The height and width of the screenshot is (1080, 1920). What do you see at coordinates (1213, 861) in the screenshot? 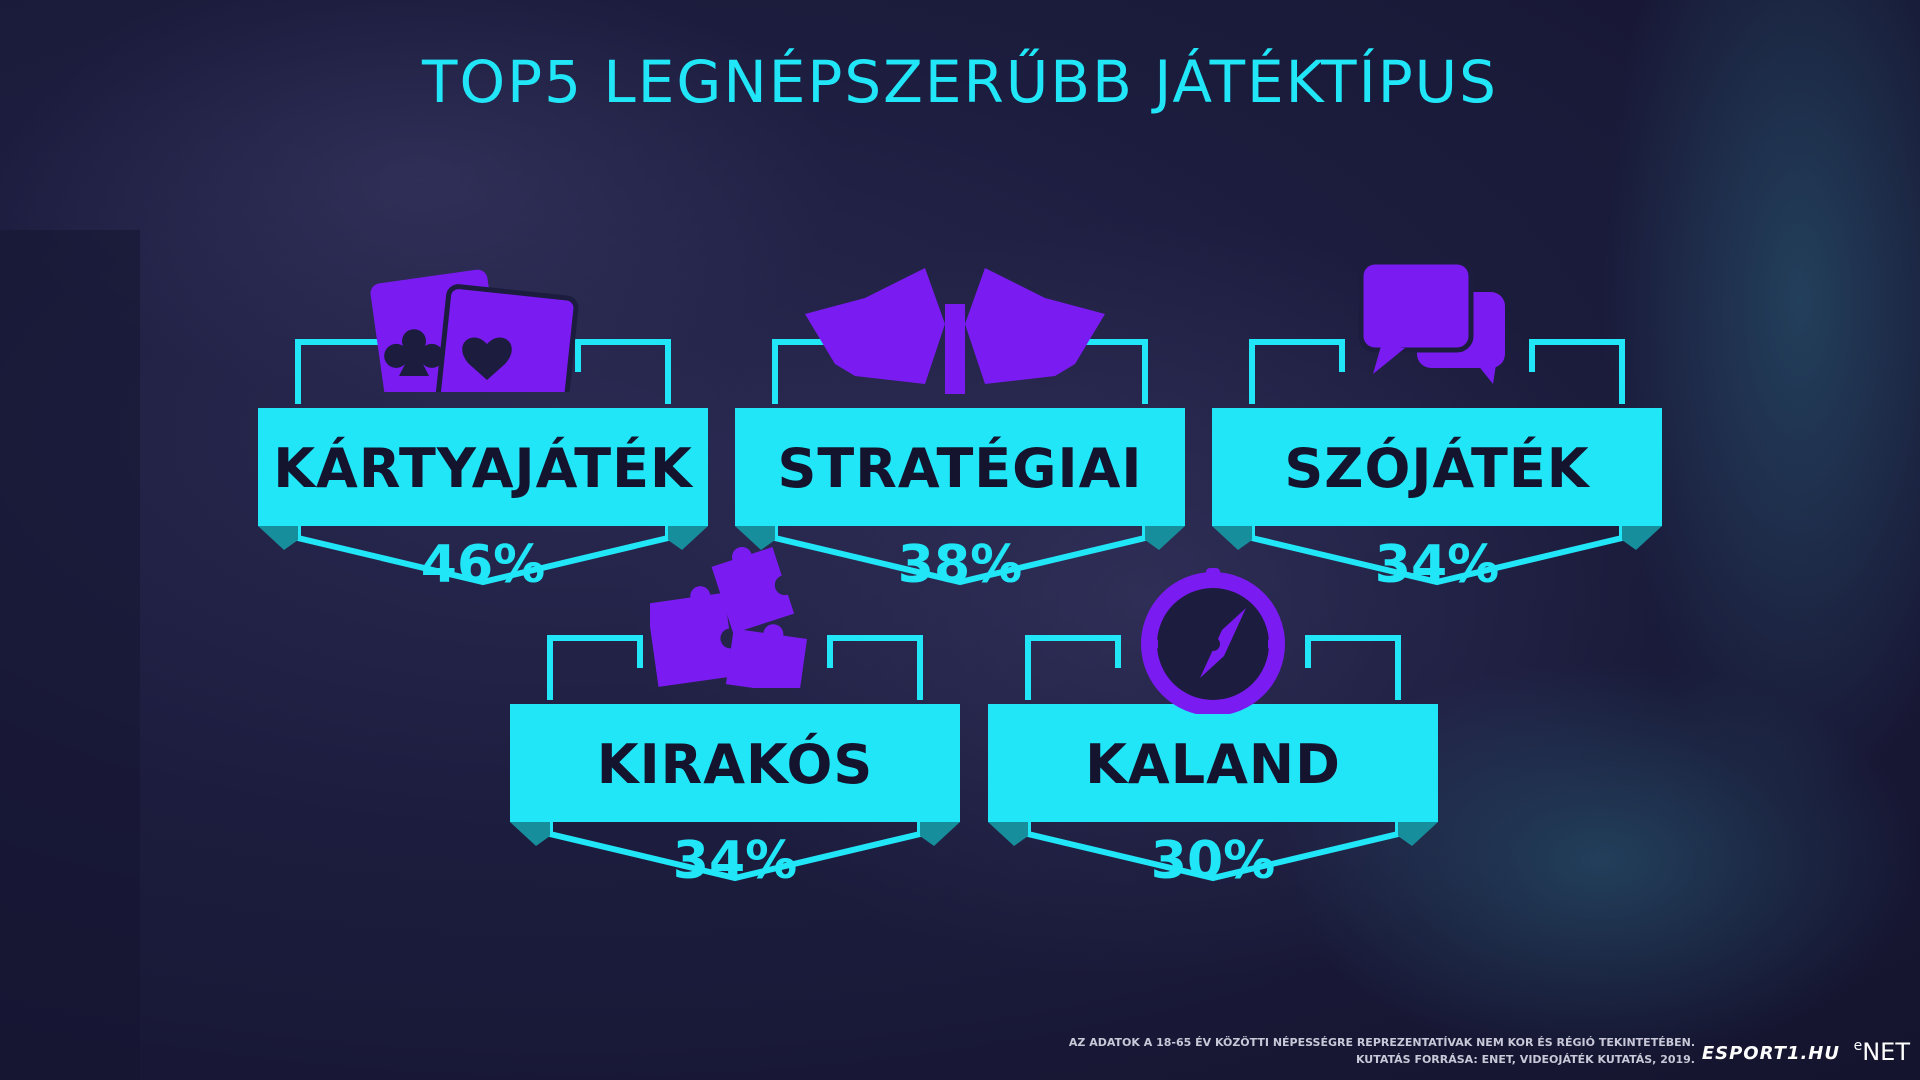
I see `card-percent: 30%` at bounding box center [1213, 861].